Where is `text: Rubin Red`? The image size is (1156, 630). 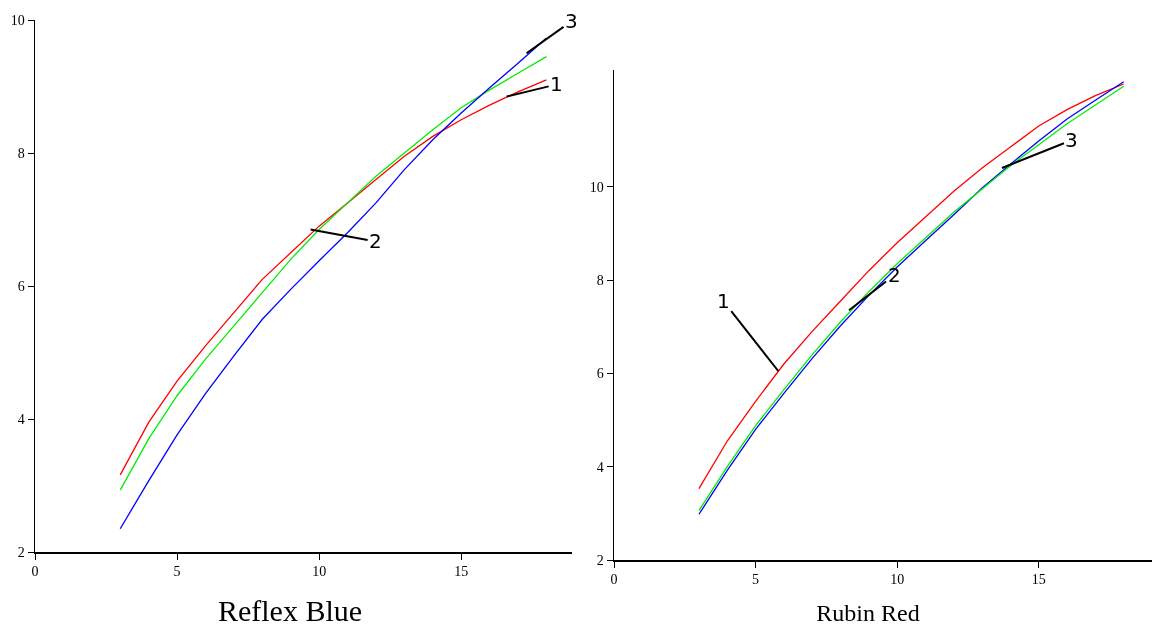 text: Rubin Red is located at coordinates (868, 612).